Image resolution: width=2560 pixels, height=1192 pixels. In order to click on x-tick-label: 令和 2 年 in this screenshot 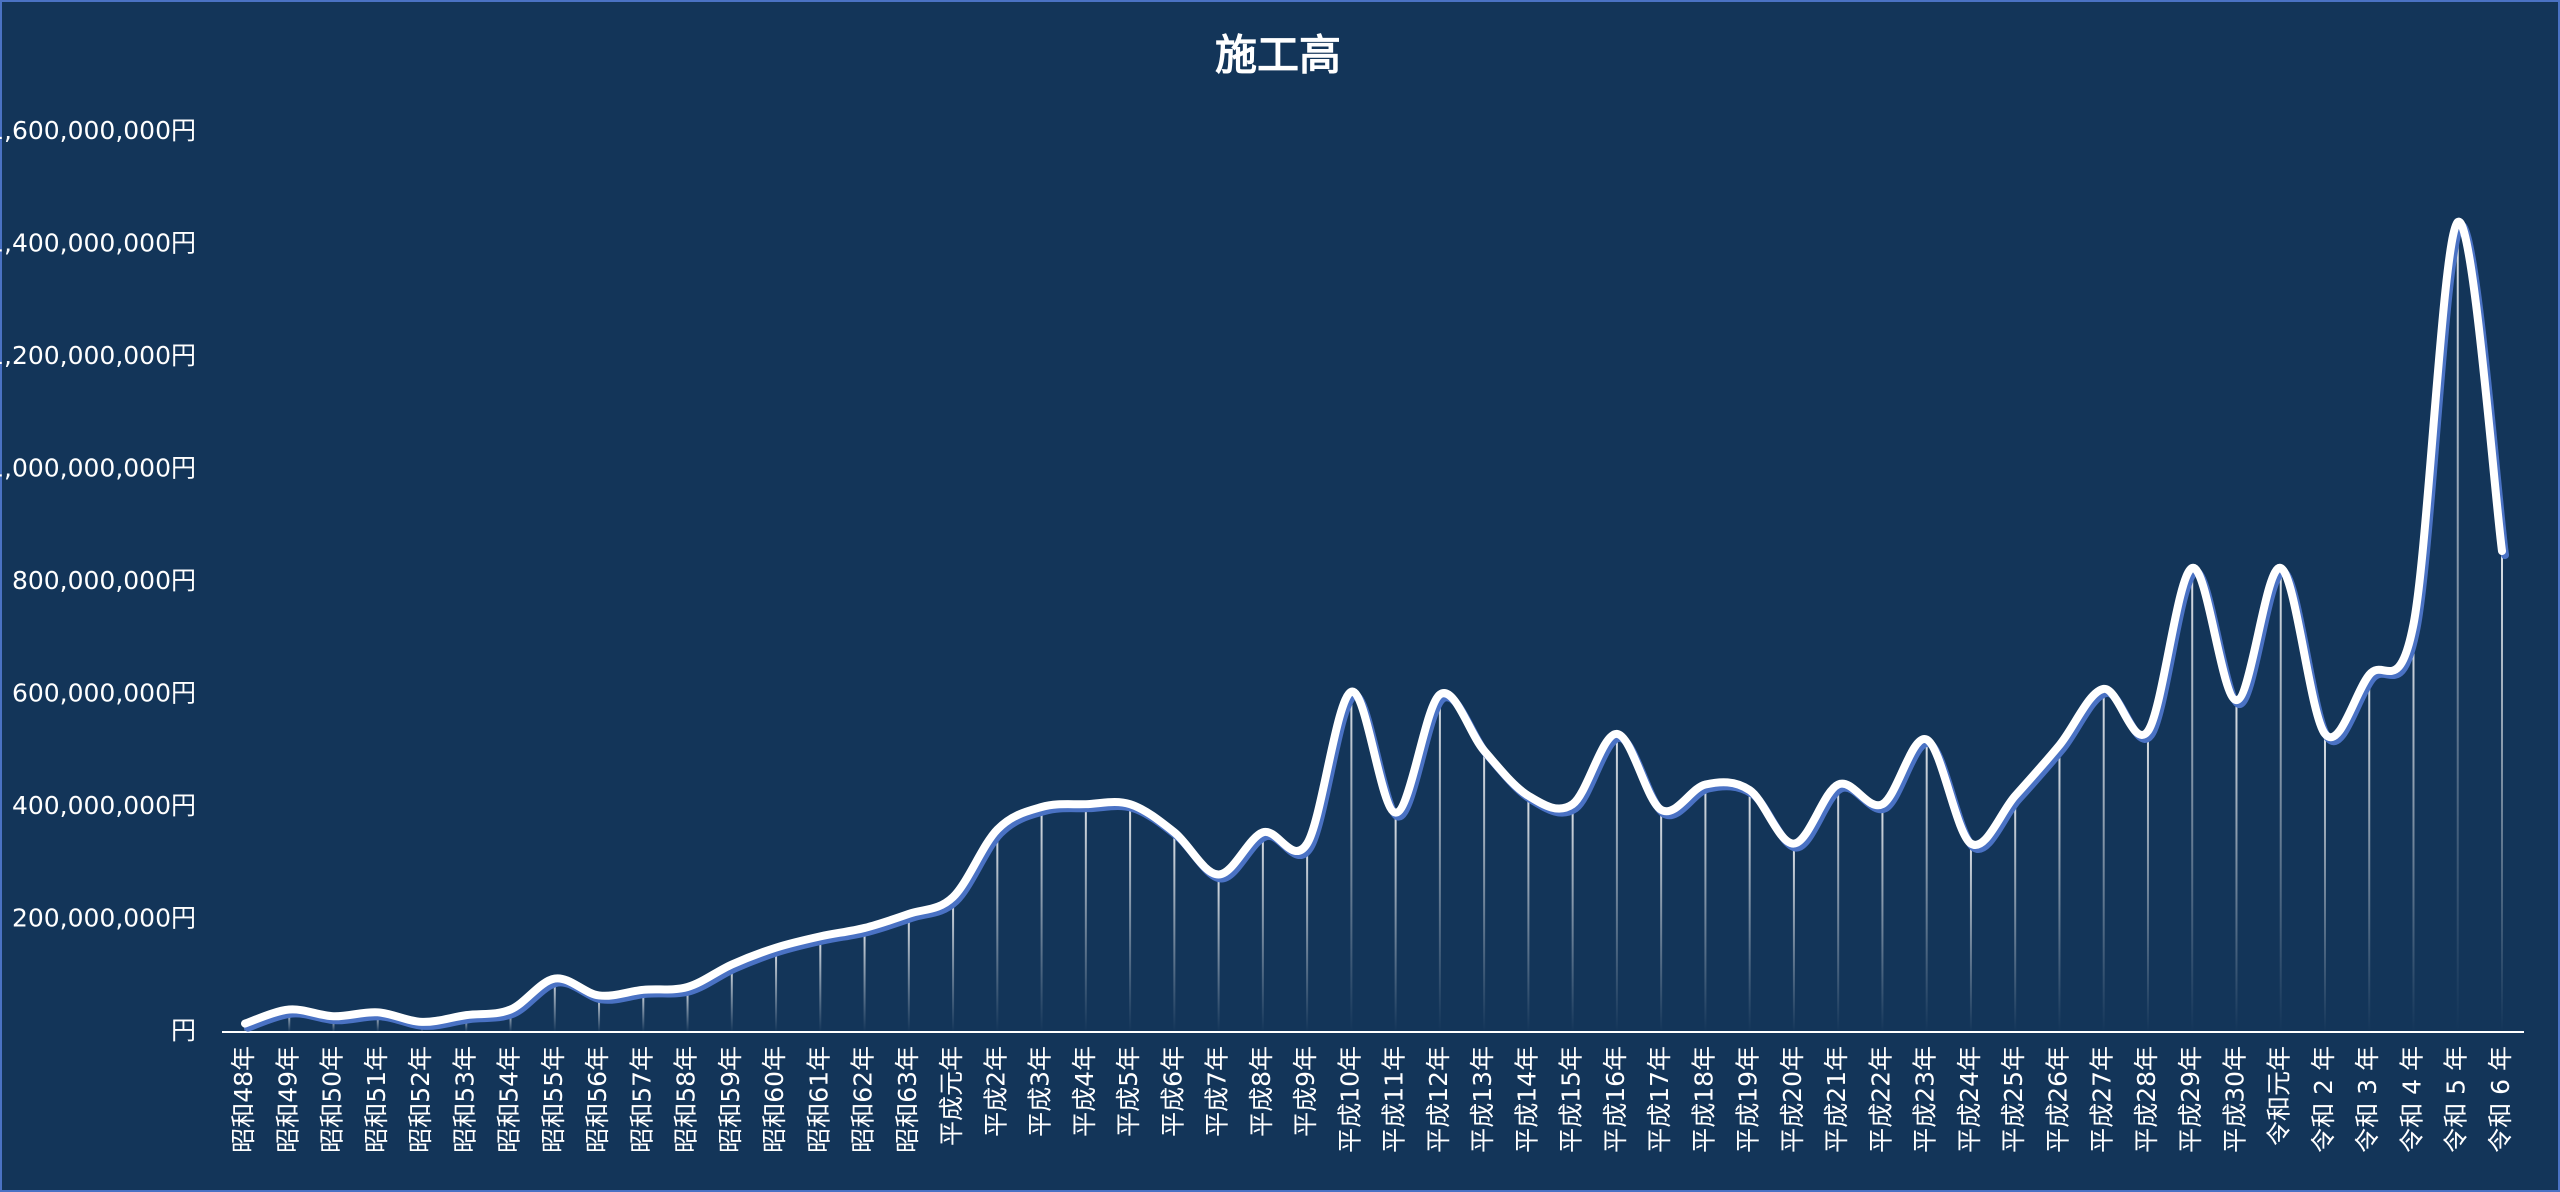, I will do `click(2323, 1099)`.